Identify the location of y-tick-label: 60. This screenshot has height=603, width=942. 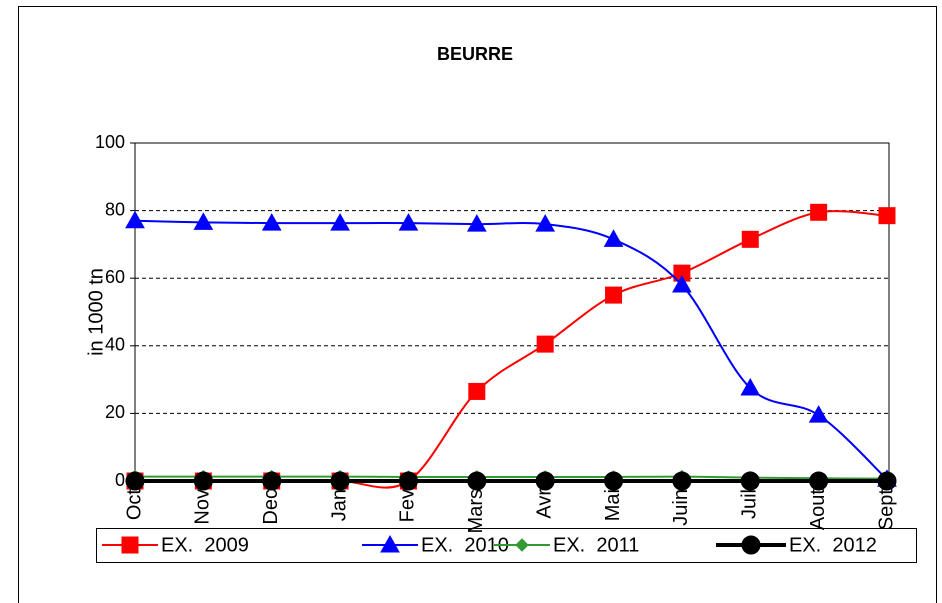
(115, 277).